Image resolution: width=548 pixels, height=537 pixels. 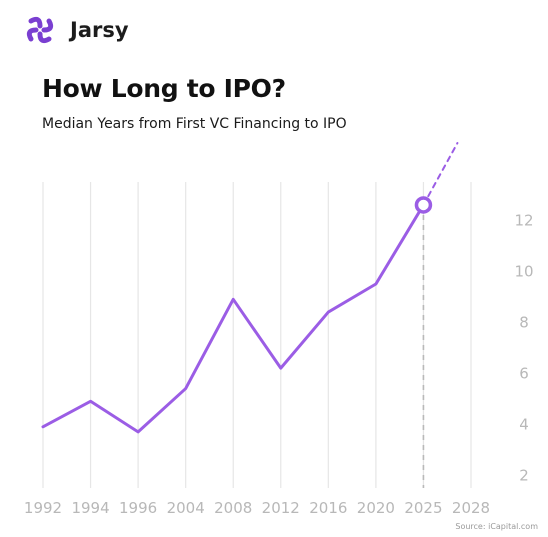 What do you see at coordinates (471, 508) in the screenshot?
I see `x-tick-label: 2028` at bounding box center [471, 508].